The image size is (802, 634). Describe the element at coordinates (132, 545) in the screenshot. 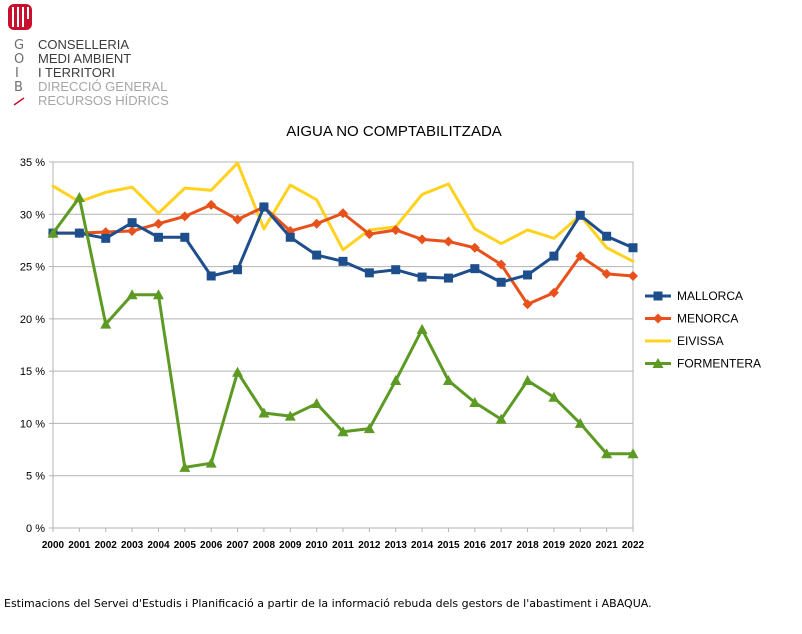

I see `x-tick-label: 2003` at that location.